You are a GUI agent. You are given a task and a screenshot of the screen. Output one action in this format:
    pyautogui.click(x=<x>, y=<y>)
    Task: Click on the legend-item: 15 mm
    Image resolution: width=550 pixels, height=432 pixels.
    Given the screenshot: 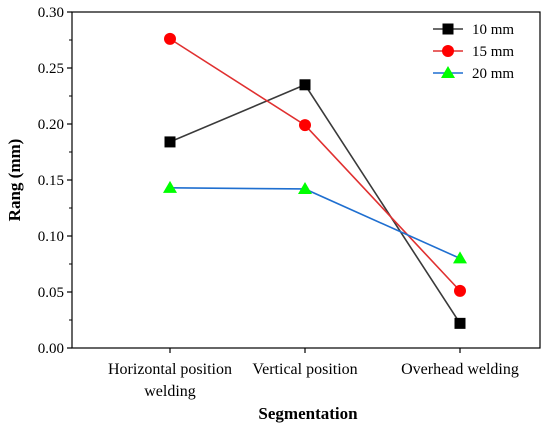 What is the action you would take?
    pyautogui.click(x=473, y=52)
    